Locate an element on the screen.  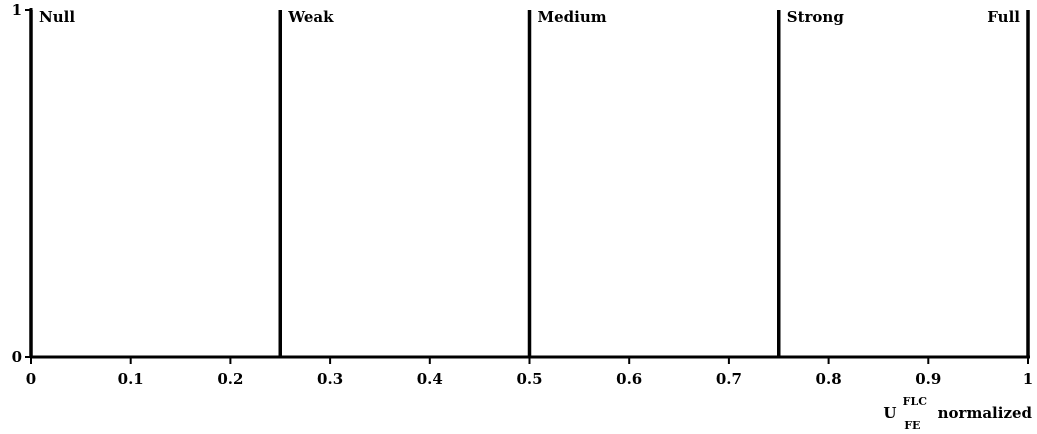
x-tick-label: 1 is located at coordinates (1028, 379).